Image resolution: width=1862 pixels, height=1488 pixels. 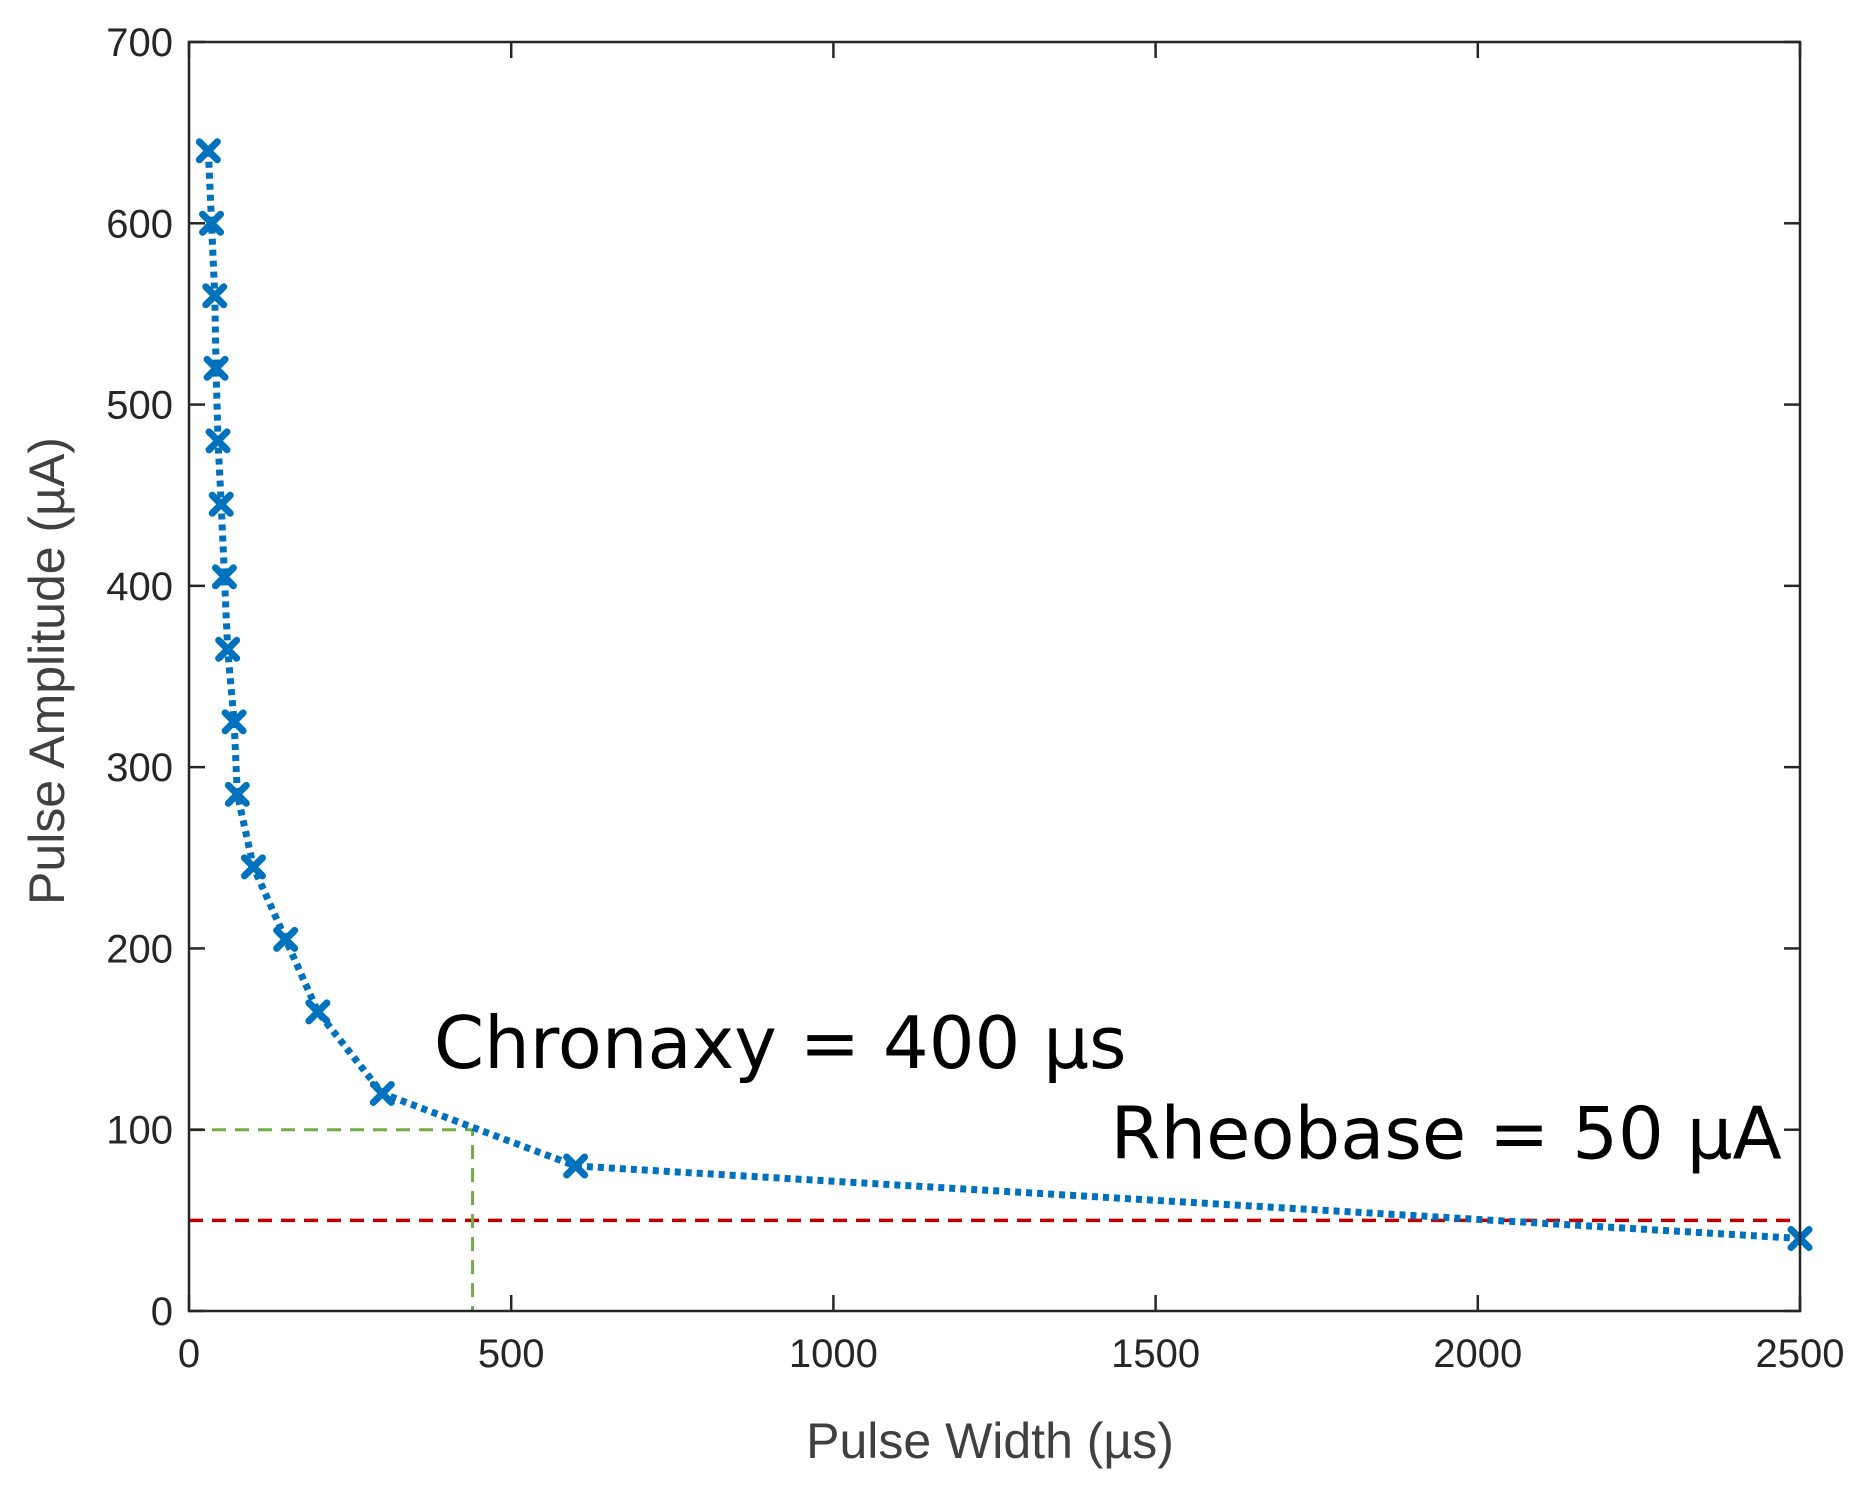 What do you see at coordinates (1445, 1134) in the screenshot?
I see `rheobase-annotation: Rheobase = 50 µA` at bounding box center [1445, 1134].